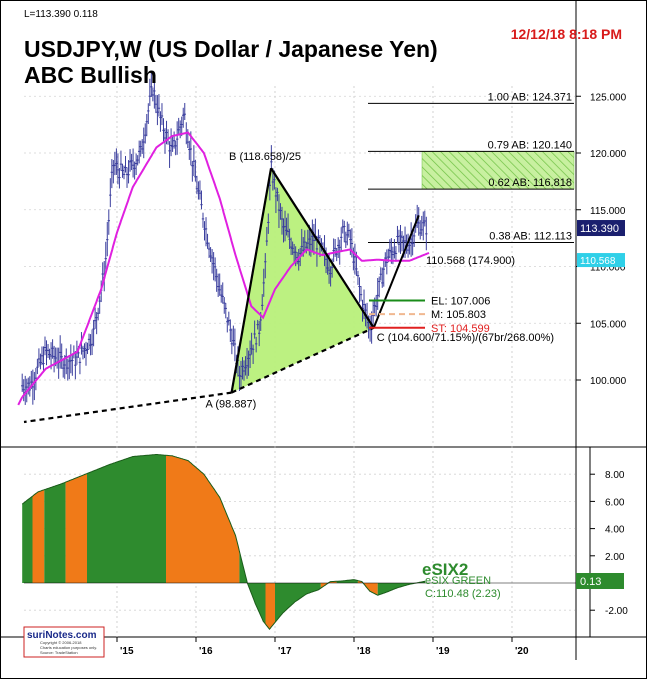 The image size is (649, 681). Describe the element at coordinates (615, 530) in the screenshot. I see `osc-tick-label: 4.00` at that location.